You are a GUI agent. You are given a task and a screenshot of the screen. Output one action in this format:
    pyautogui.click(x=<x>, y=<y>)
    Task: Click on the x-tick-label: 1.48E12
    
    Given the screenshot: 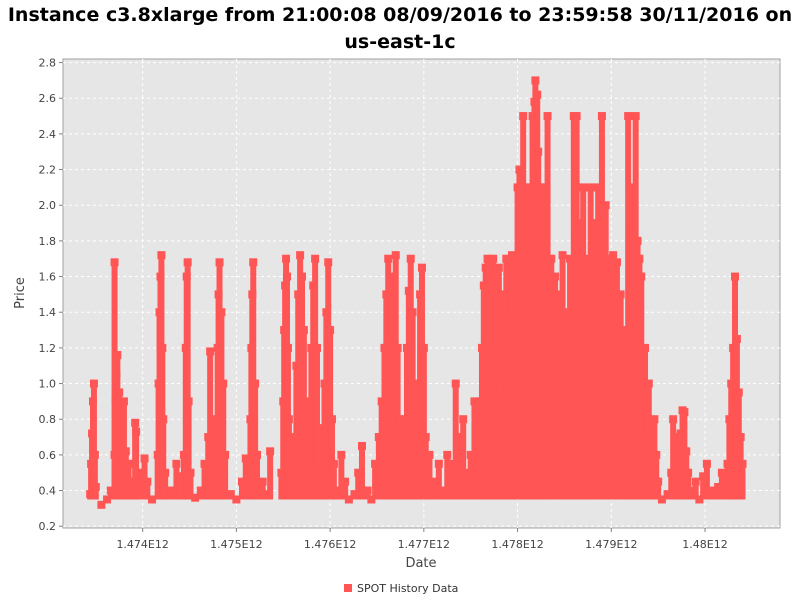 What is the action you would take?
    pyautogui.click(x=704, y=544)
    